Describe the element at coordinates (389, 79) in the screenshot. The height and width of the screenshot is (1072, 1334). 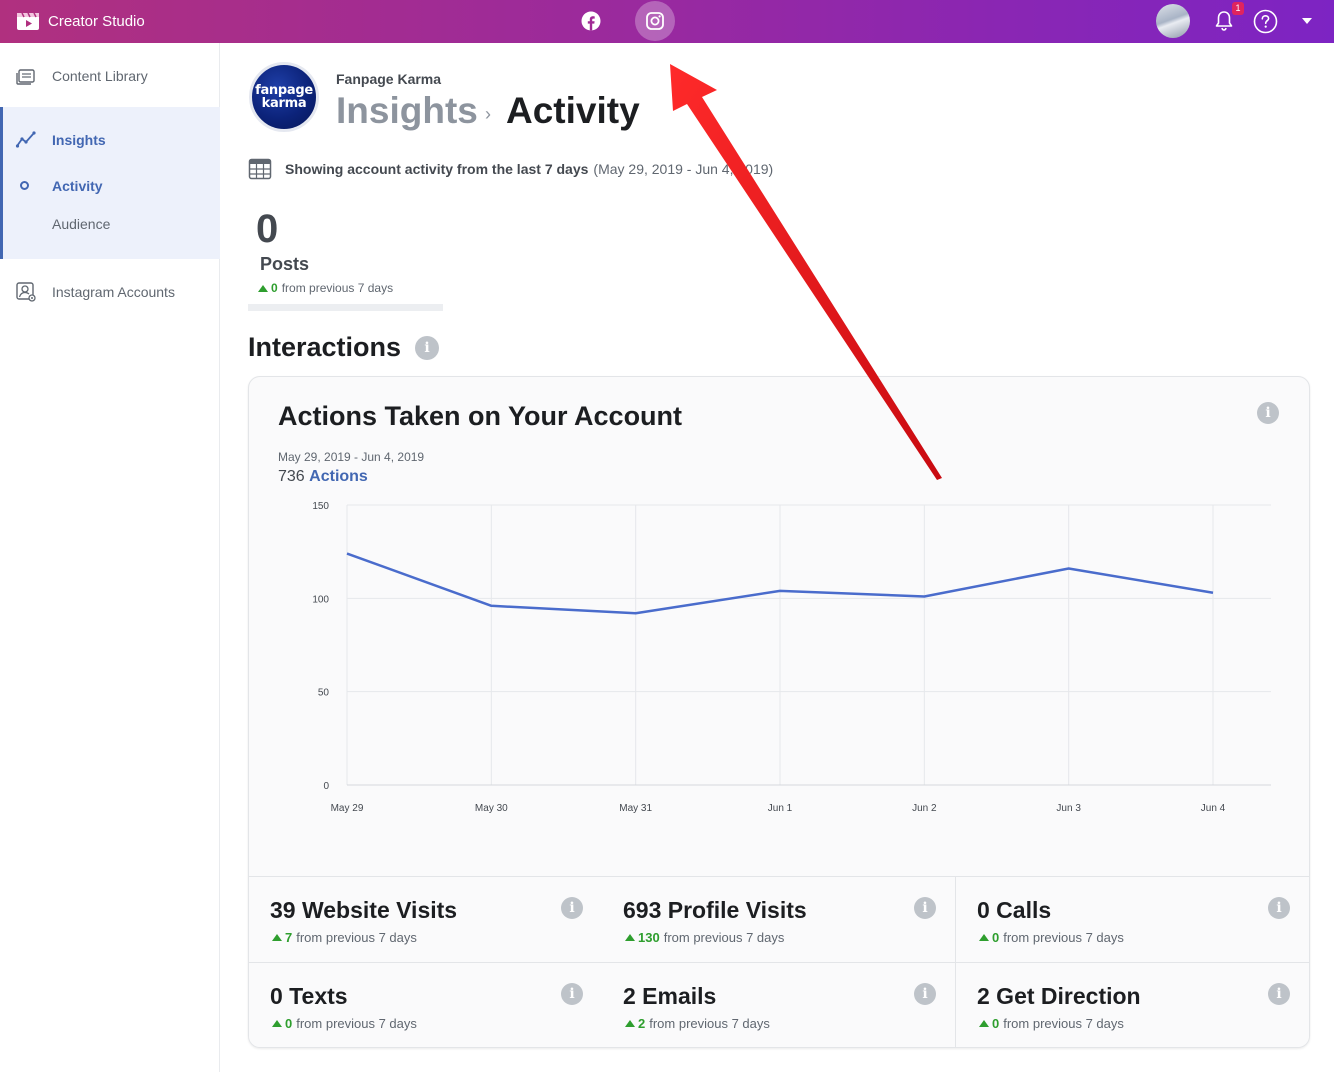
I see `page-name: Fanpage Karma` at that location.